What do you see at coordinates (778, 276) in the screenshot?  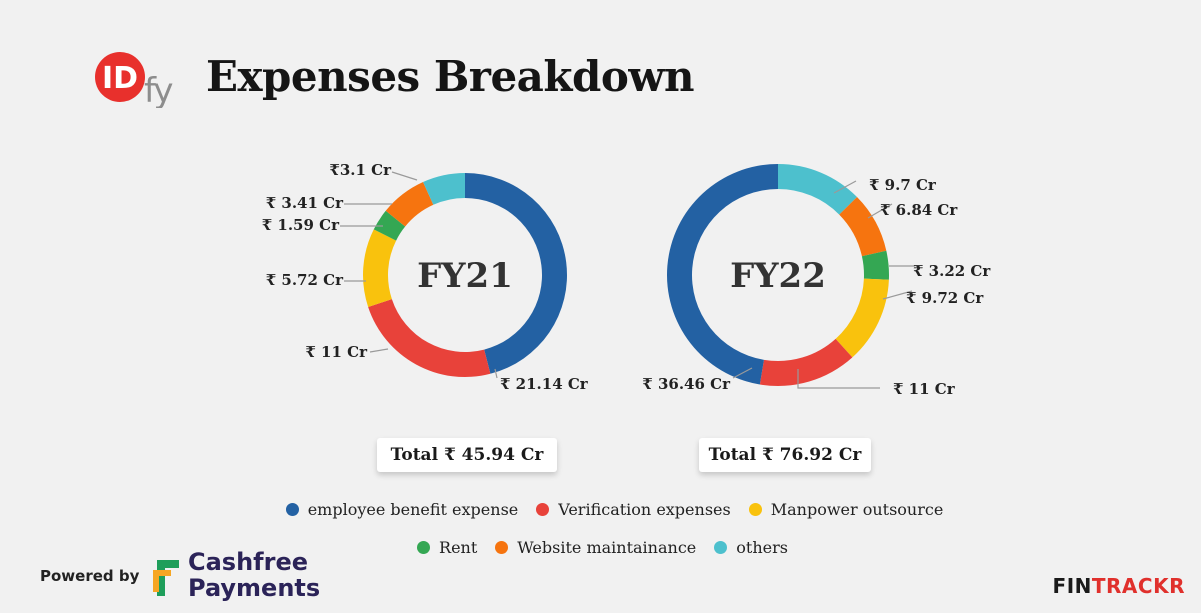 I see `donut-center-label: FY22` at bounding box center [778, 276].